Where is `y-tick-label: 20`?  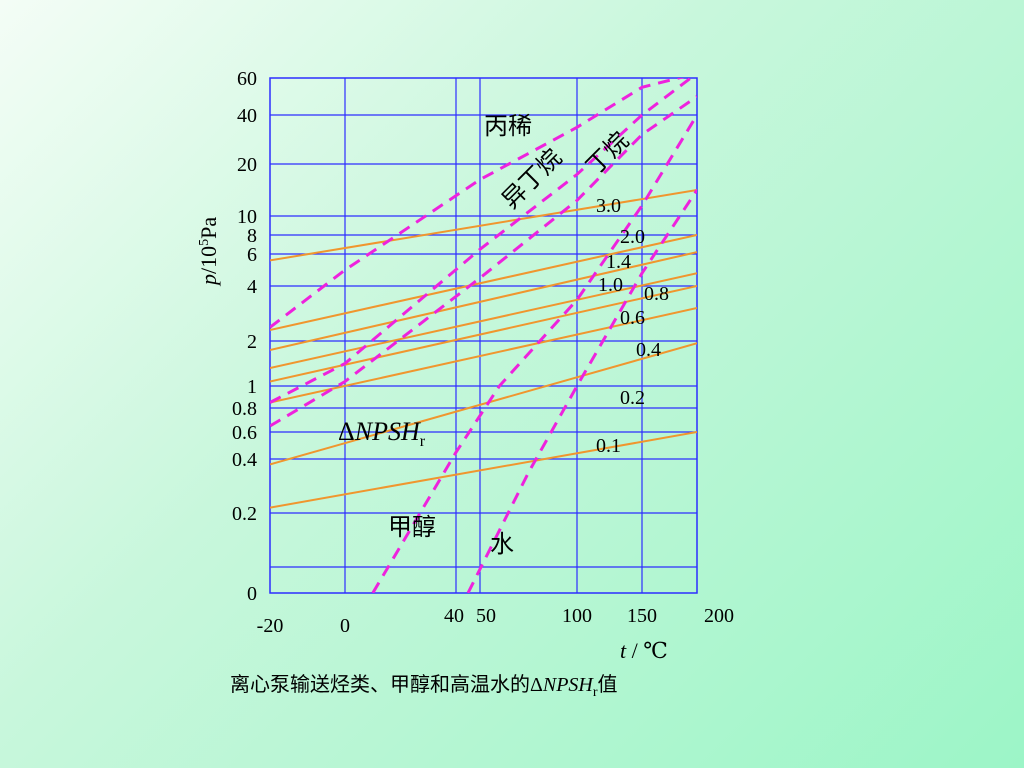
y-tick-label: 20 is located at coordinates (247, 165).